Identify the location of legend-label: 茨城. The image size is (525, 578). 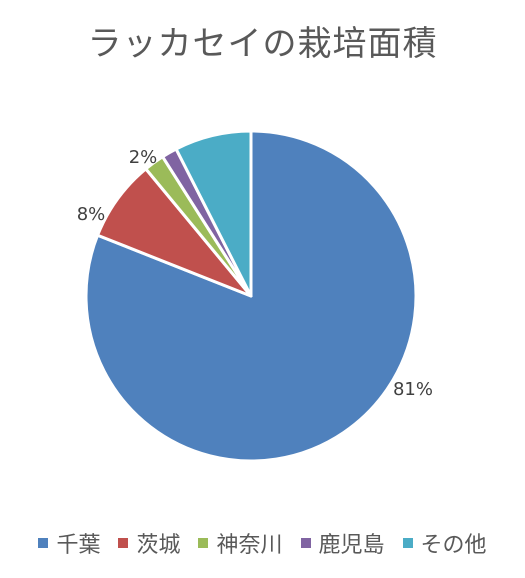
(158, 545).